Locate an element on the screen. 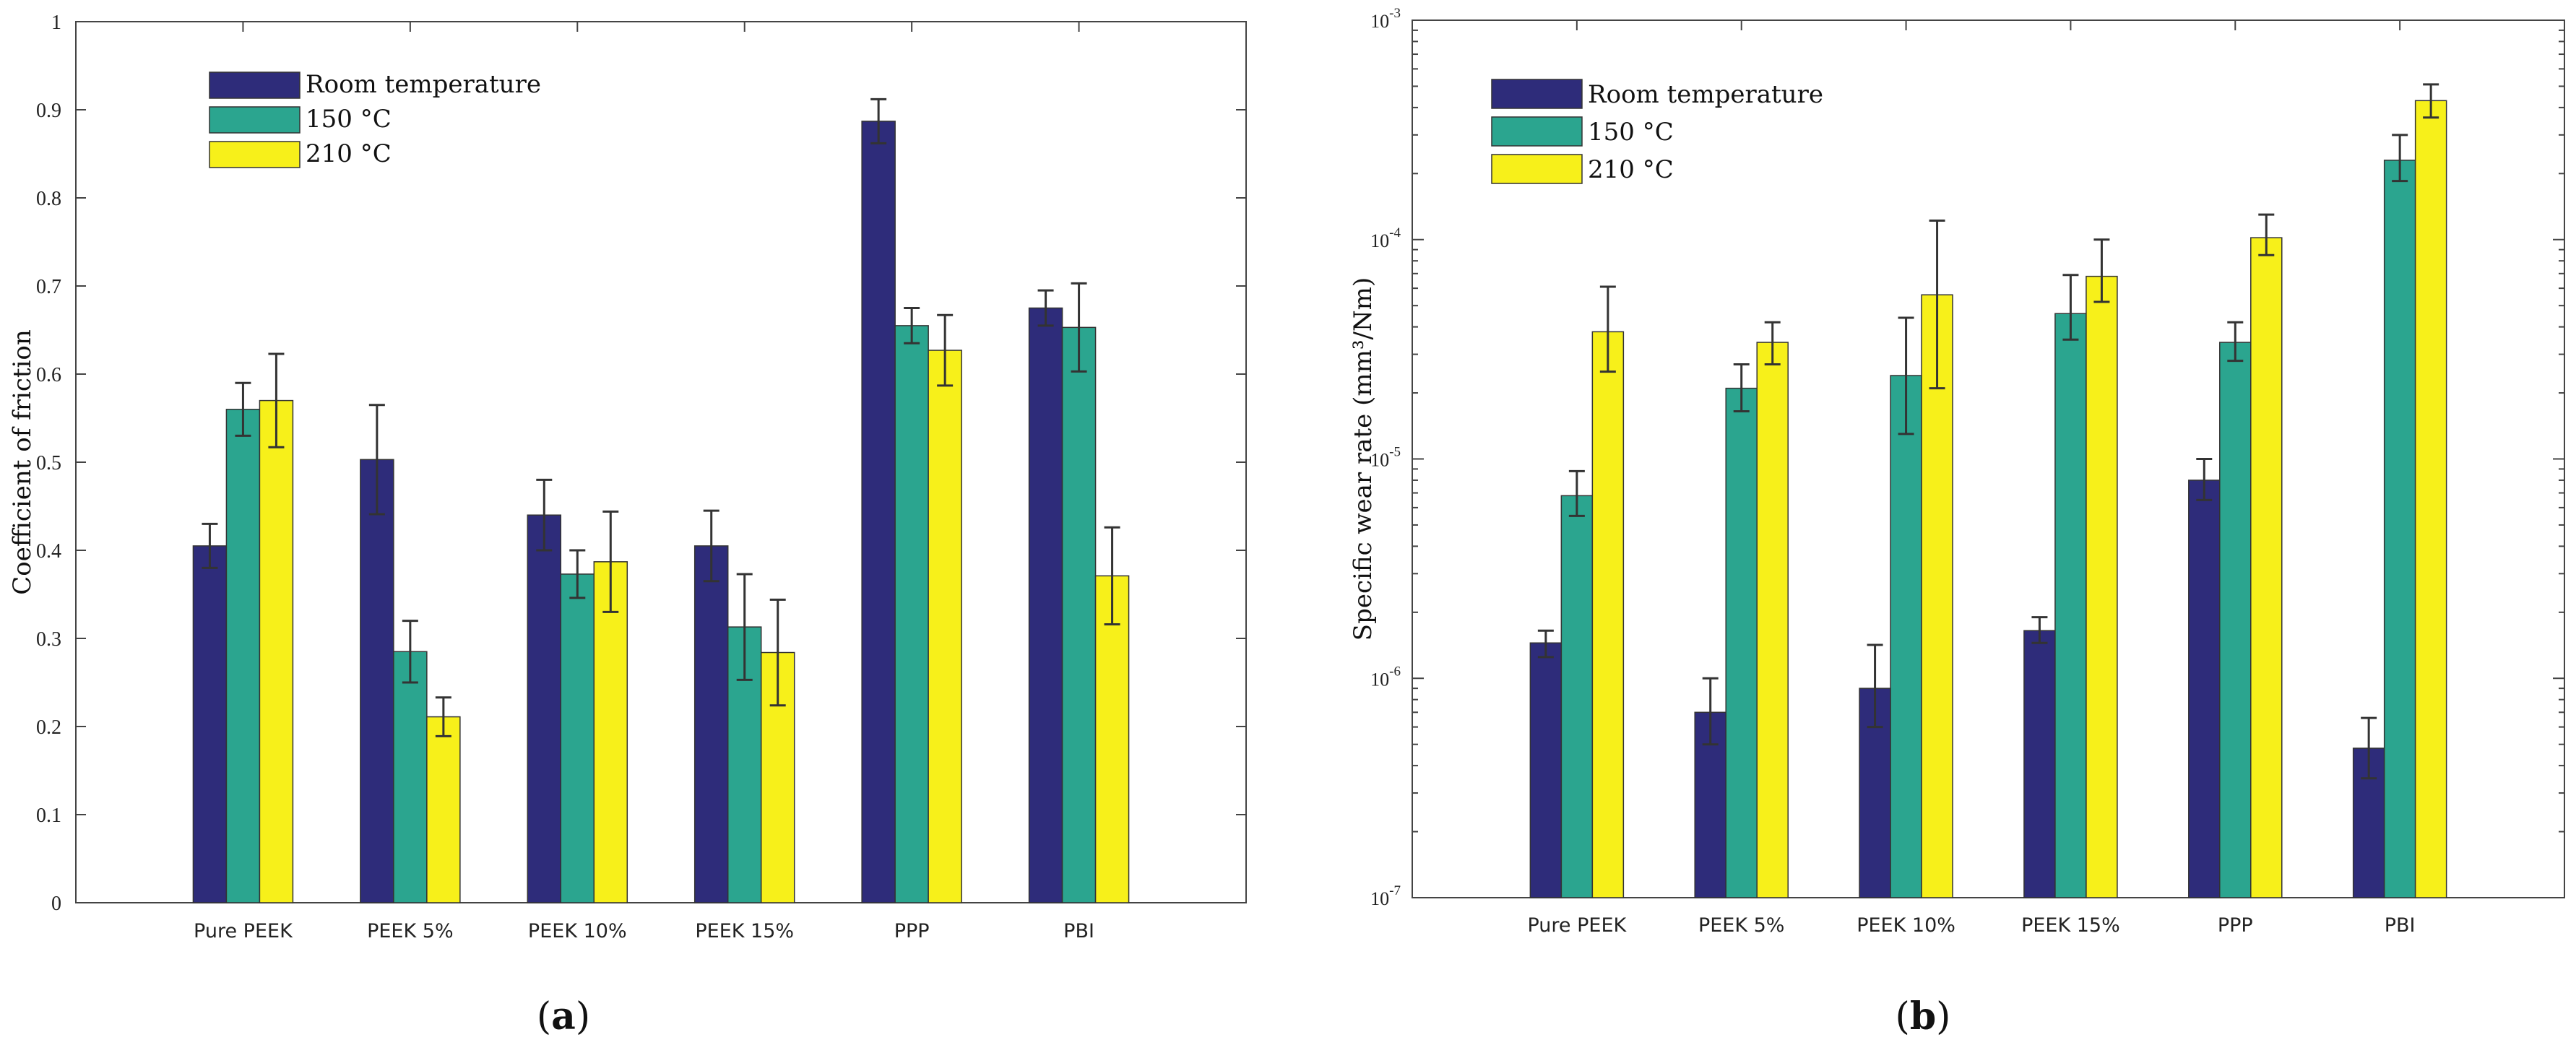 The image size is (2576, 1045). y-tick-label: 10⁻⁶ is located at coordinates (1386, 677).